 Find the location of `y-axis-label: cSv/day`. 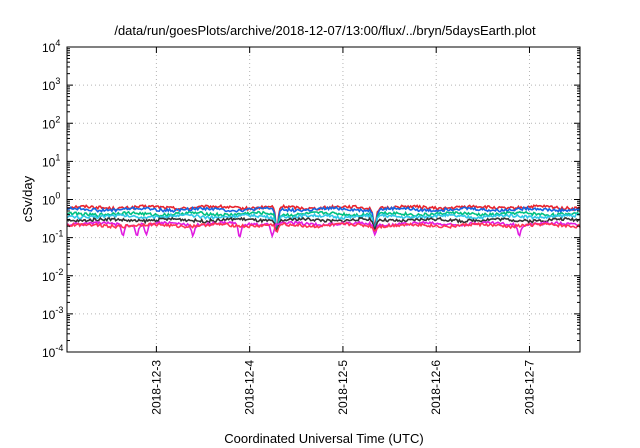

y-axis-label: cSv/day is located at coordinates (27, 198).